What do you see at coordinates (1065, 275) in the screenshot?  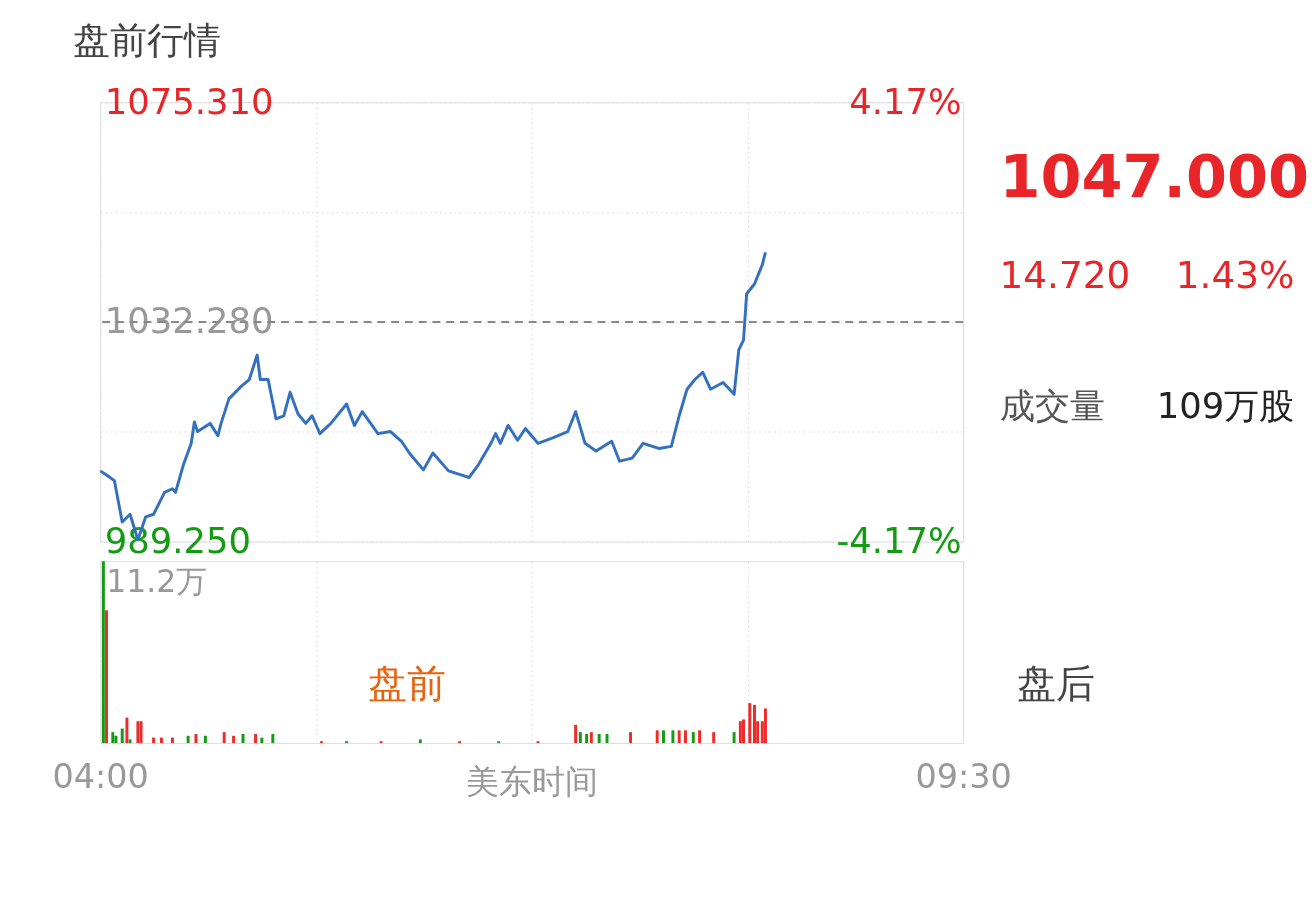 I see `text: 14.720` at bounding box center [1065, 275].